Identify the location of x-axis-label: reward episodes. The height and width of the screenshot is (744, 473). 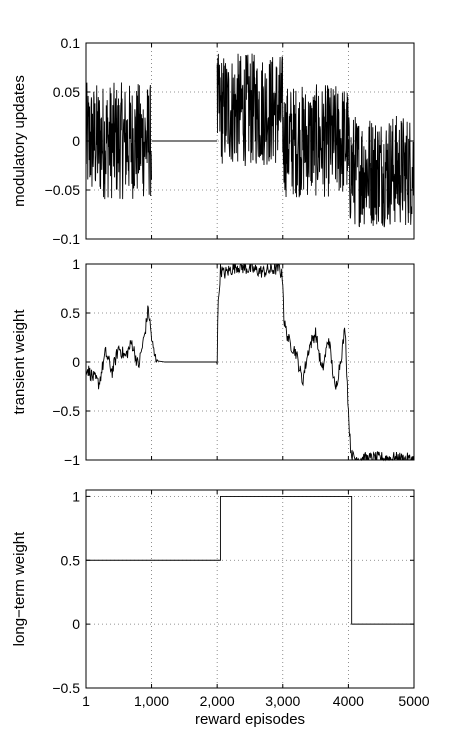
(250, 719).